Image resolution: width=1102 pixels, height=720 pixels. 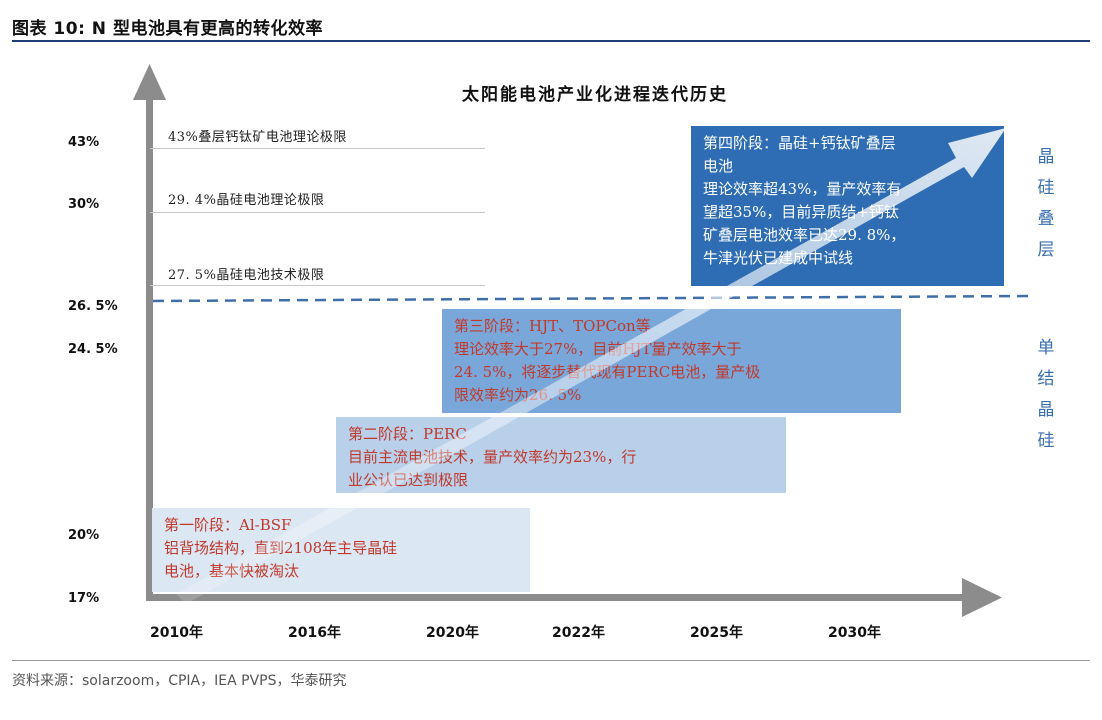 I want to click on stage-1-heading: 第一阶段：Al-BSF, so click(x=228, y=525).